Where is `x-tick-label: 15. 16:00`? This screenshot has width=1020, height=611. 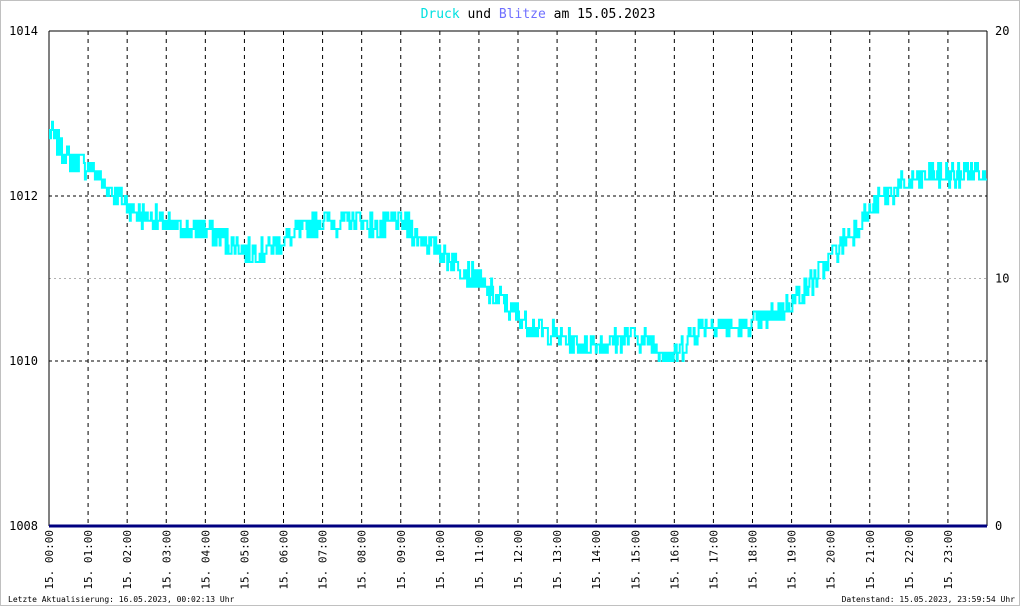
x-tick-label: 15. 16:00 is located at coordinates (674, 560).